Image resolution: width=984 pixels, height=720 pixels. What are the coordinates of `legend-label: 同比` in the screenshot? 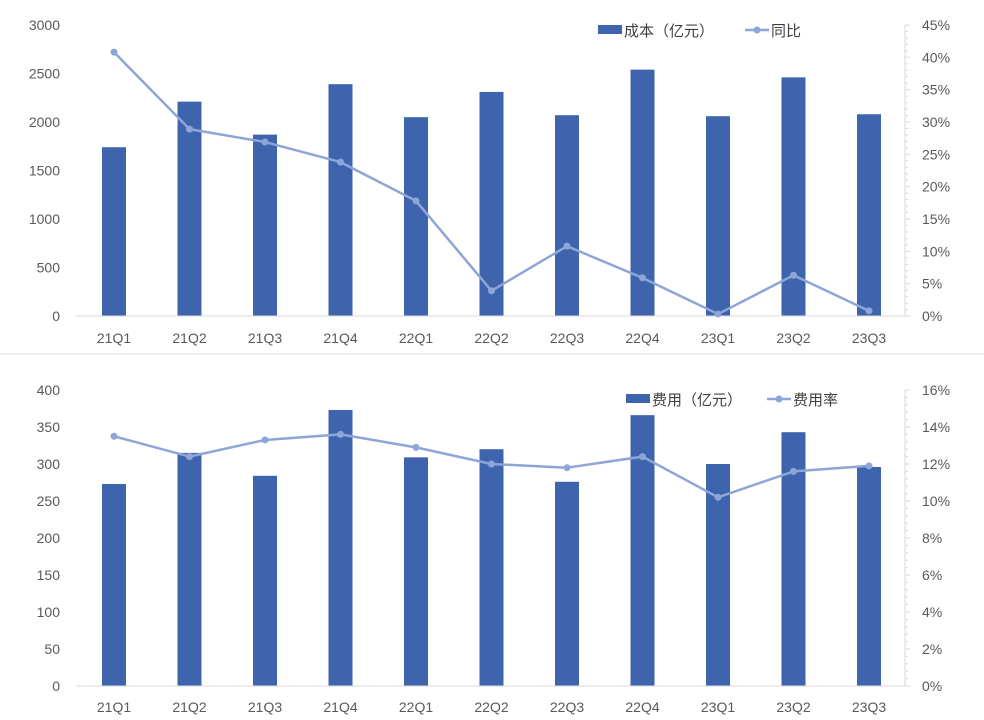 It's located at (786, 31).